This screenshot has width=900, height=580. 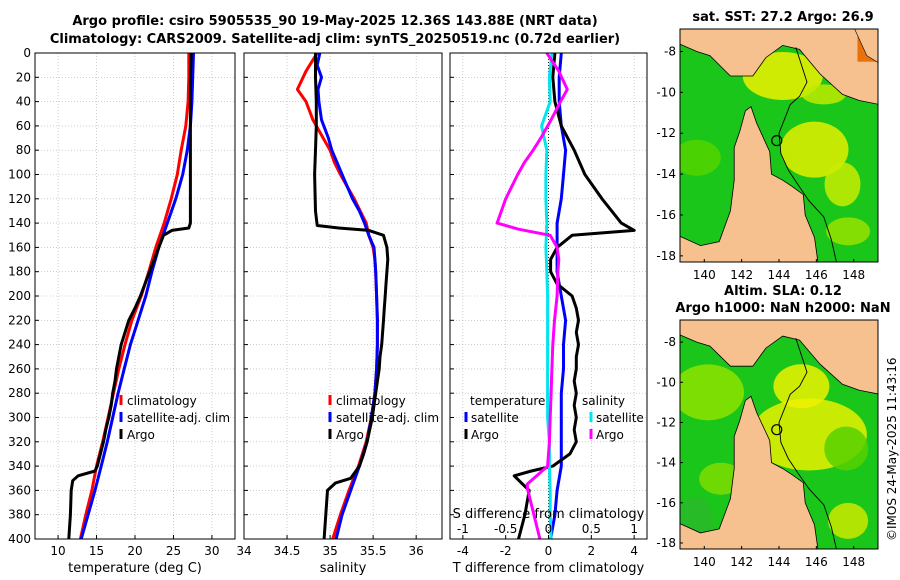 I want to click on map-y-tick-label: -12, so click(x=666, y=422).